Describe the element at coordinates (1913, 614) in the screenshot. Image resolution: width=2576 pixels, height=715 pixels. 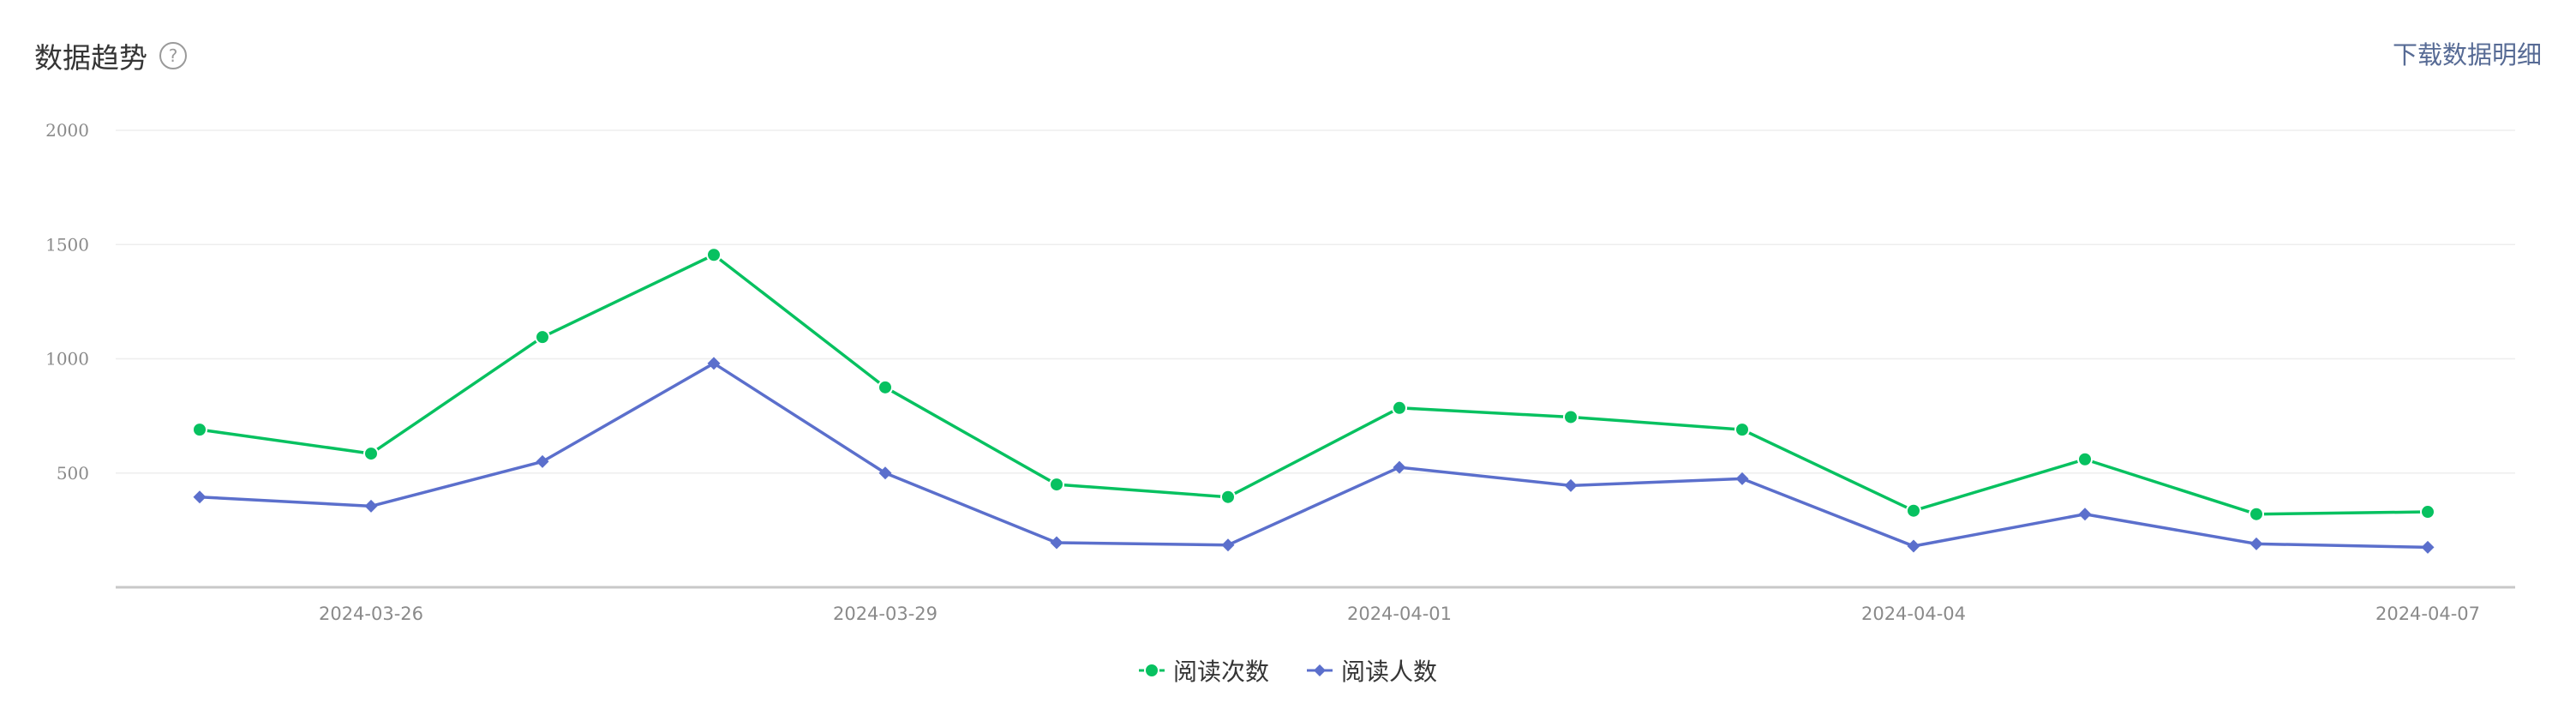
I see `x-tick-label: 2024-04-04` at that location.